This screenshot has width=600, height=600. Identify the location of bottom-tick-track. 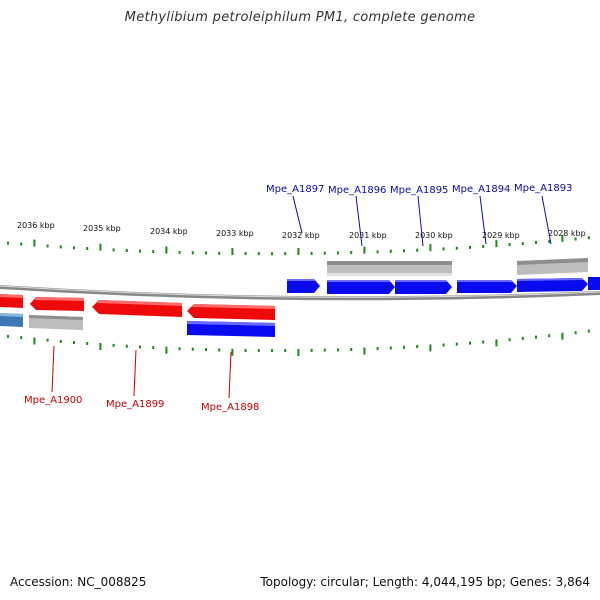
(298, 342).